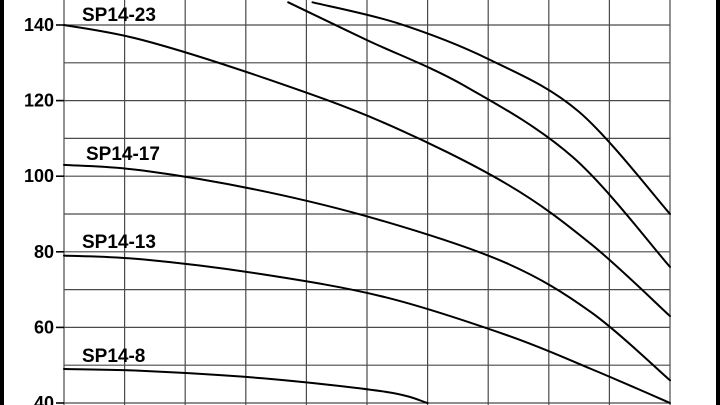 This screenshot has width=720, height=405. Describe the element at coordinates (39, 25) in the screenshot. I see `y-tick-label: 140` at that location.